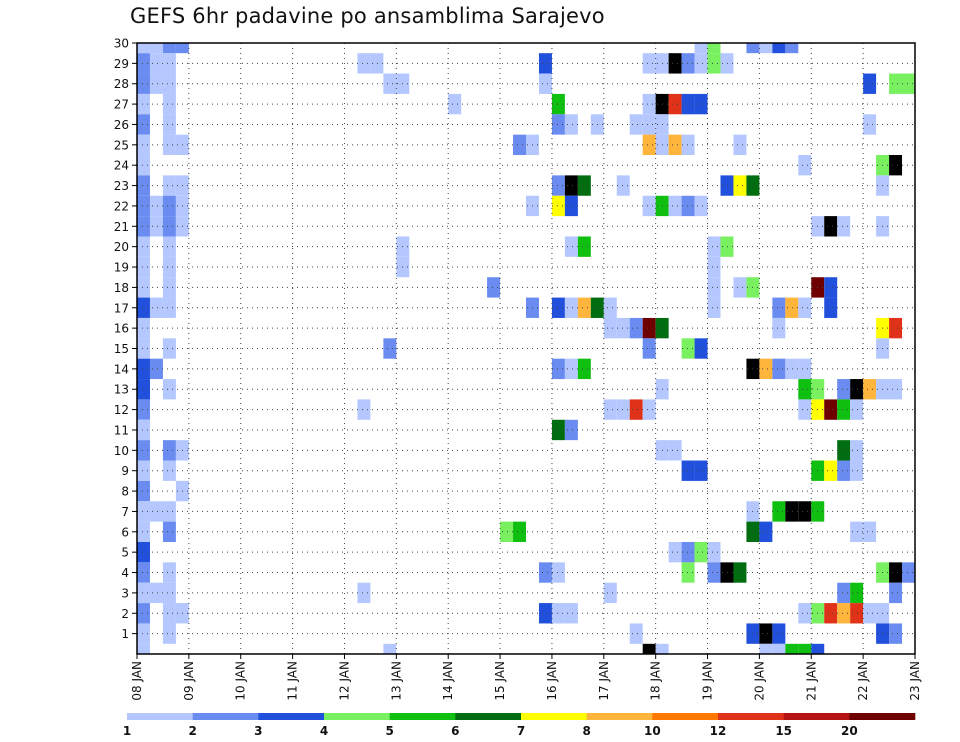  Describe the element at coordinates (121, 227) in the screenshot. I see `y-tick-label: 21` at that location.